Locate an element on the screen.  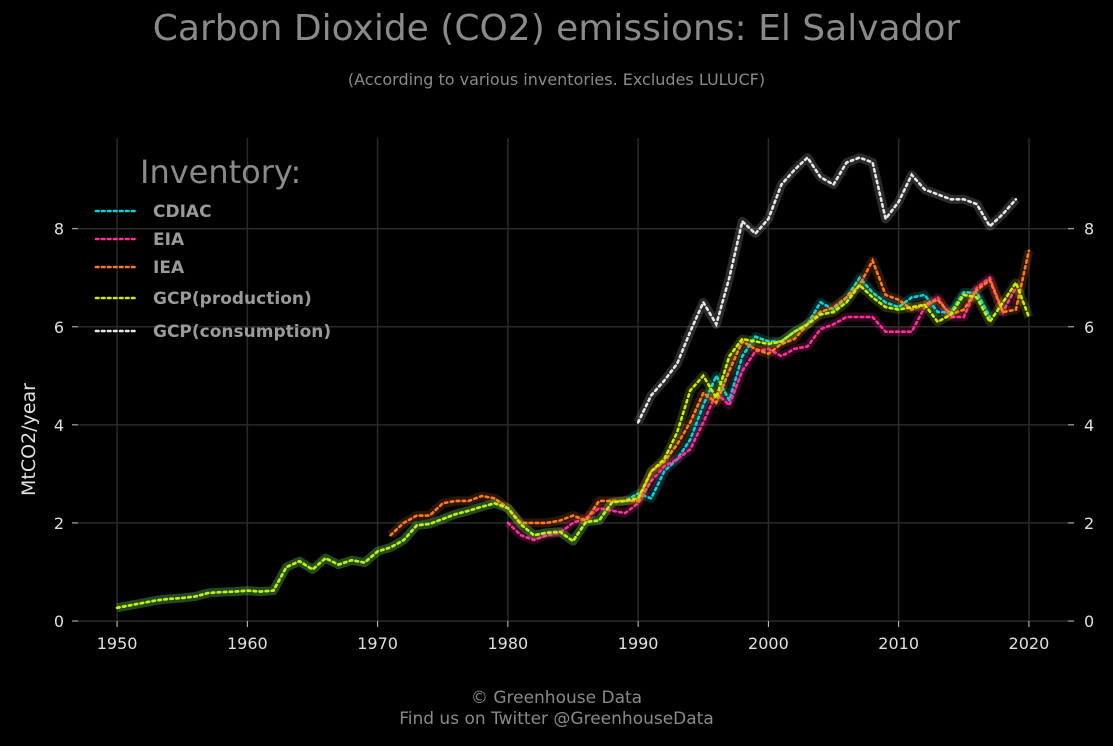
y-tick-label-left: 4 is located at coordinates (59, 425).